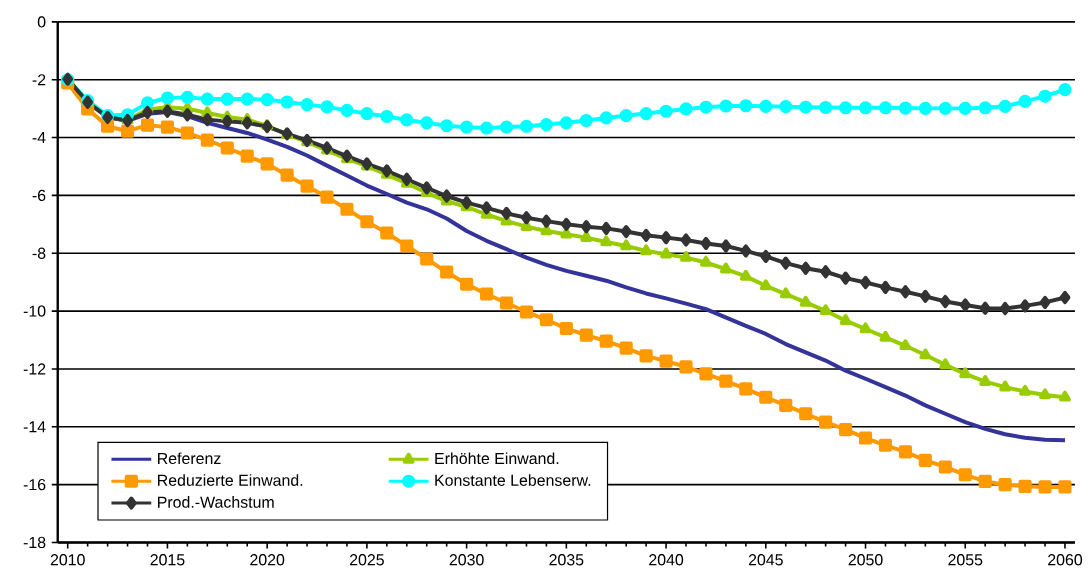  Describe the element at coordinates (230, 480) in the screenshot. I see `legend-label: Reduzierte Einwand.` at that location.